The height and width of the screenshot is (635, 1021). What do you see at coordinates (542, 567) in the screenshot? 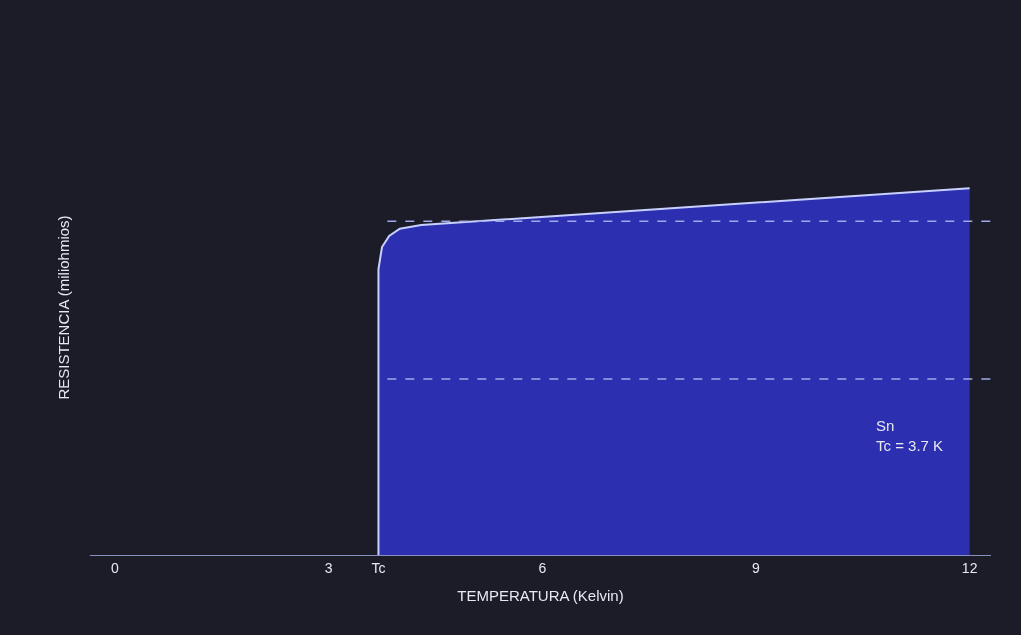
I see `x-tick-label: 6` at bounding box center [542, 567].